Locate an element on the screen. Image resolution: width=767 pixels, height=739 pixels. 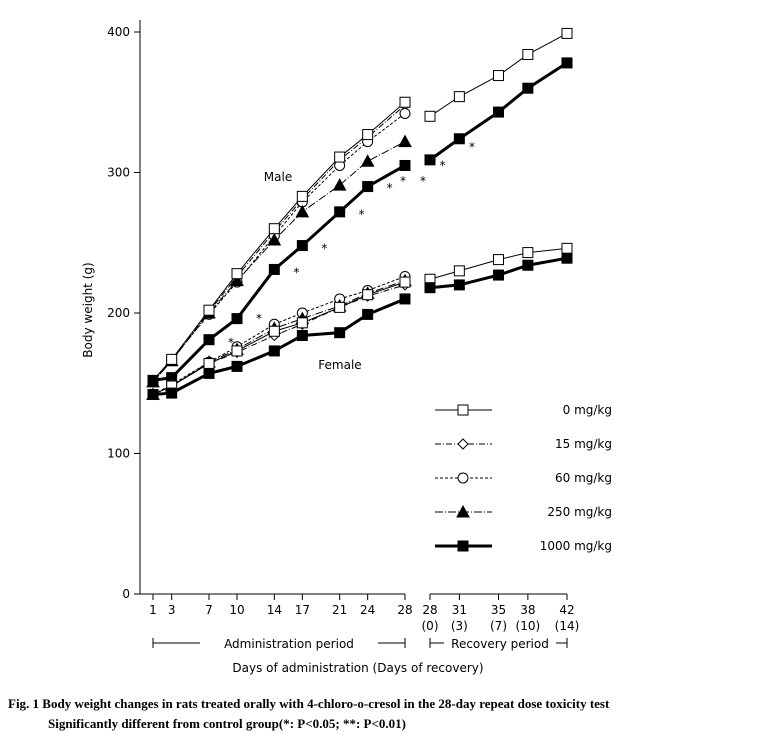
legend-label: 60 mg/kg is located at coordinates (583, 478).